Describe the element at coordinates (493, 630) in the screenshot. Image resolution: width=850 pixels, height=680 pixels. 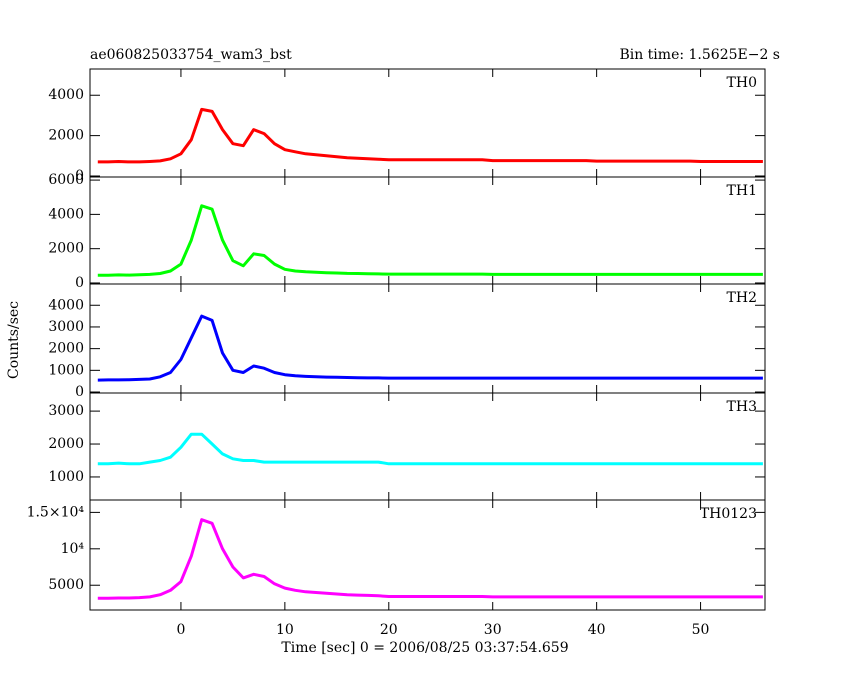
I see `x-tick-label: 30` at that location.